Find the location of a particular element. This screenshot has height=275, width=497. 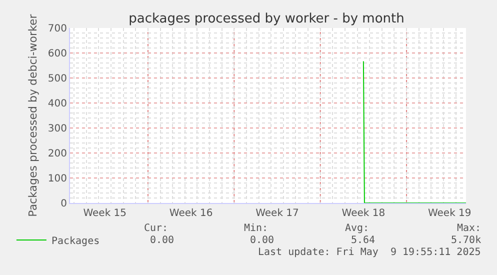

chart-title: packages processed by worker - by month is located at coordinates (266, 19).